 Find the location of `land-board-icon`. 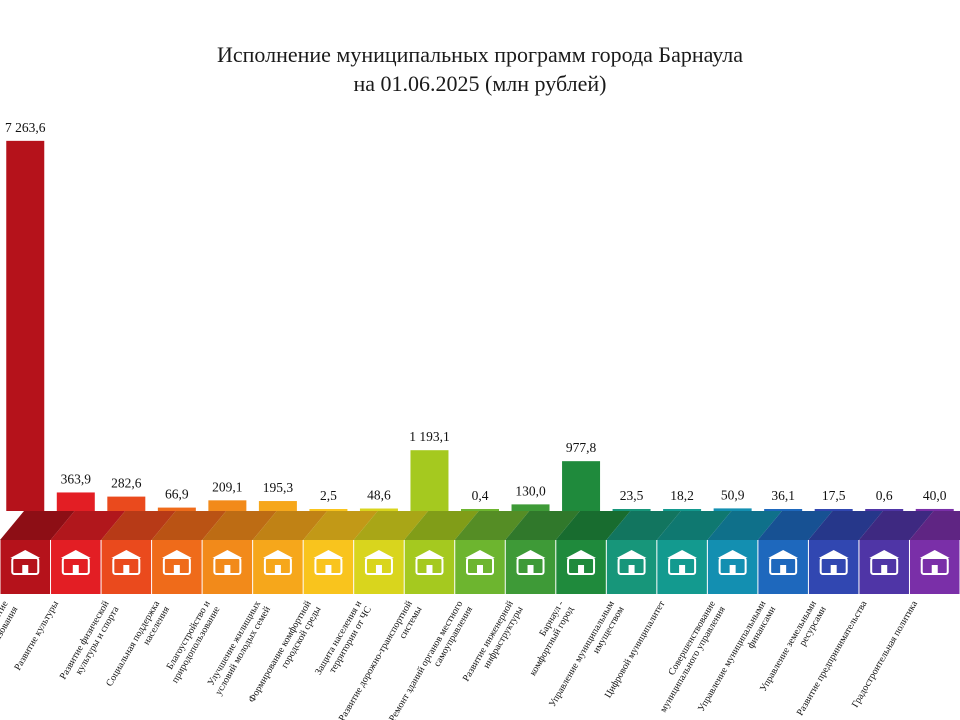

land-board-icon is located at coordinates (833, 562).